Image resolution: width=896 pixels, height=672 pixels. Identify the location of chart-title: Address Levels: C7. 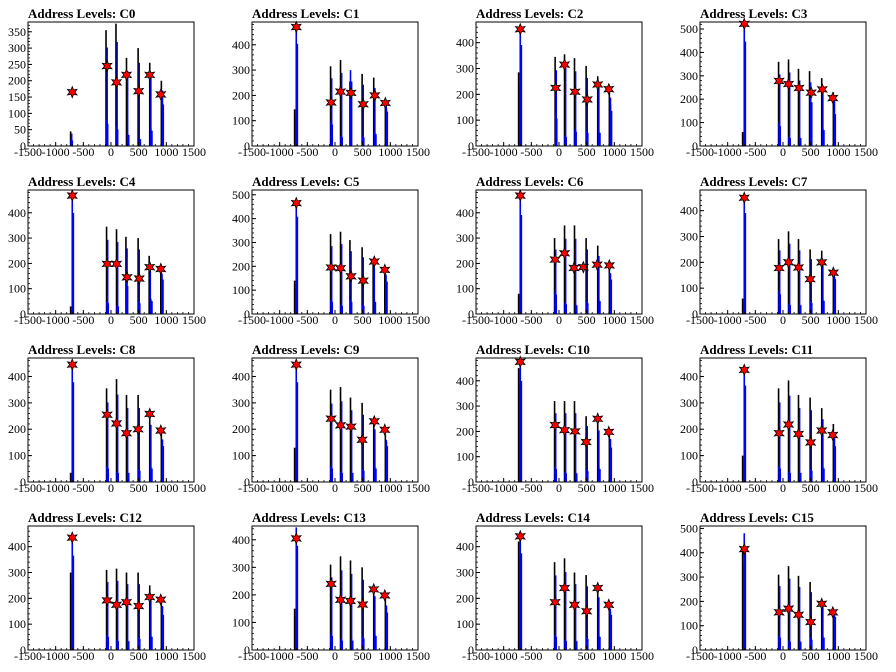
(754, 181).